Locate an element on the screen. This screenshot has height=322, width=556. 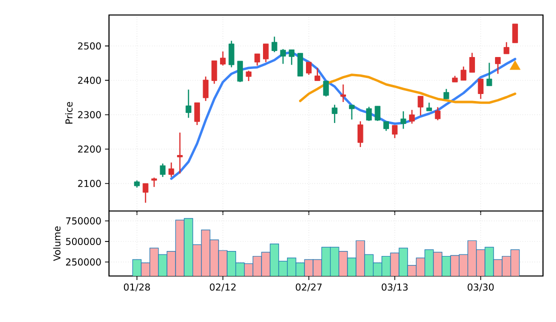
y-tick-label: 2100 is located at coordinates (89, 184).